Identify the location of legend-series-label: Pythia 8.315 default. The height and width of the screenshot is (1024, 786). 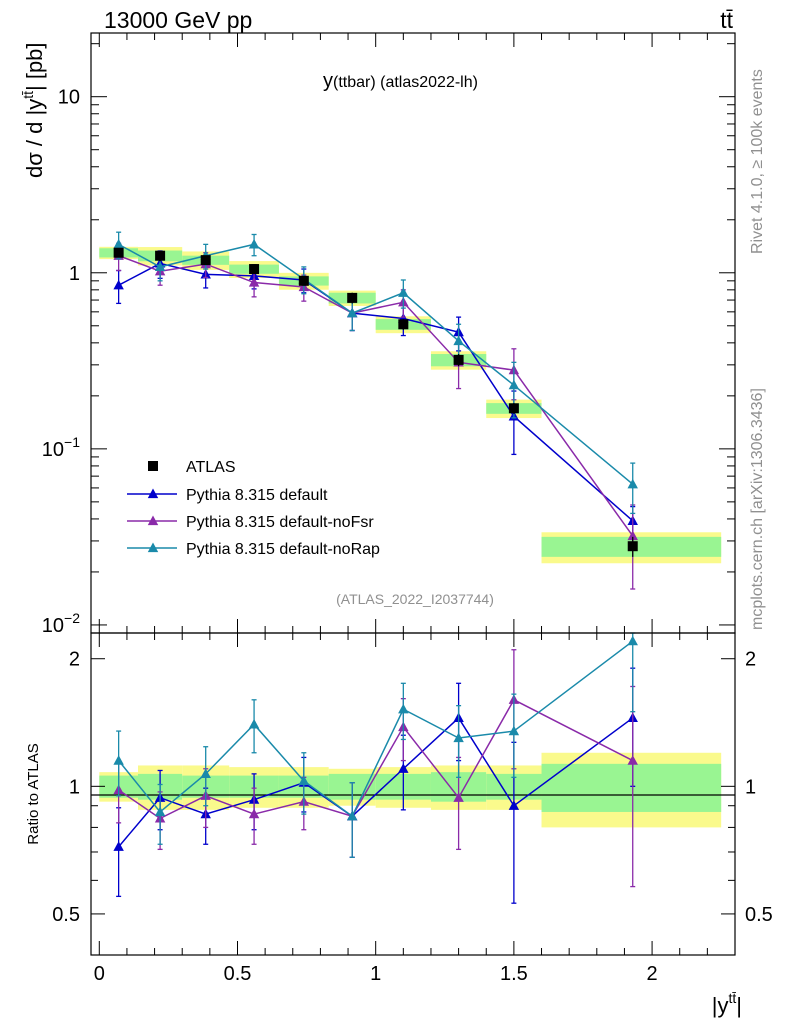
(257, 495).